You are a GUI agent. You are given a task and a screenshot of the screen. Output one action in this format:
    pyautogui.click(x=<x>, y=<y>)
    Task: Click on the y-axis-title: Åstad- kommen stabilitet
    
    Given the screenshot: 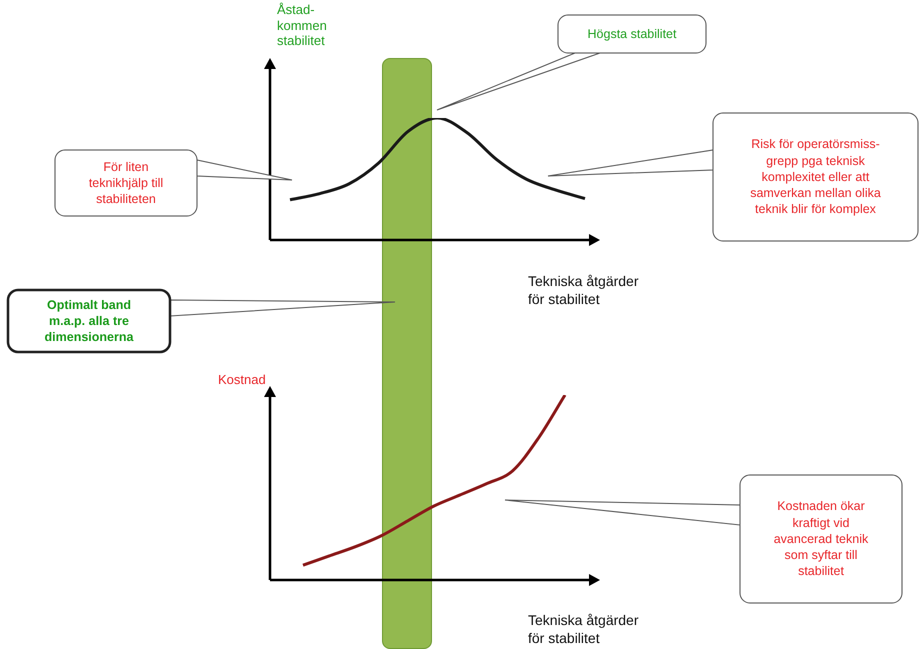 What is the action you would take?
    pyautogui.click(x=302, y=25)
    